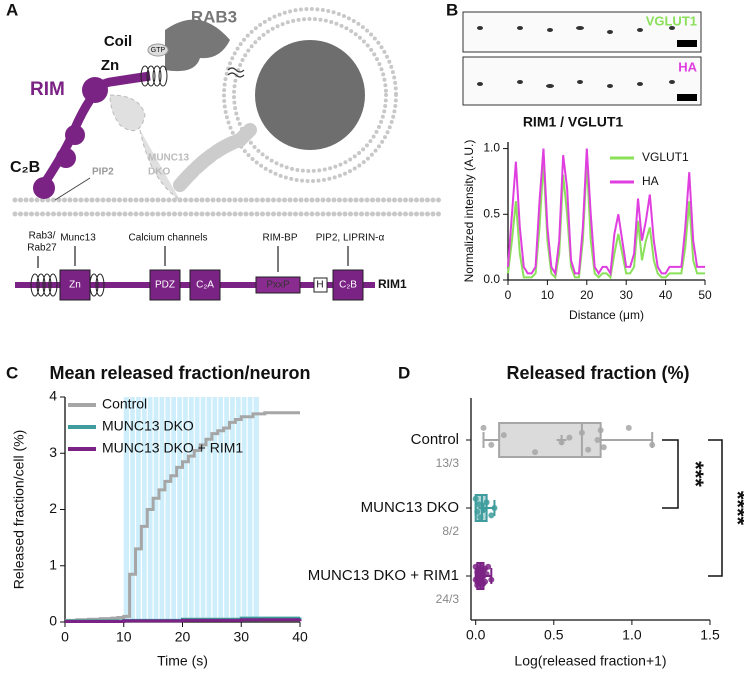  Describe the element at coordinates (103, 172) in the screenshot. I see `label: PIP2` at that location.